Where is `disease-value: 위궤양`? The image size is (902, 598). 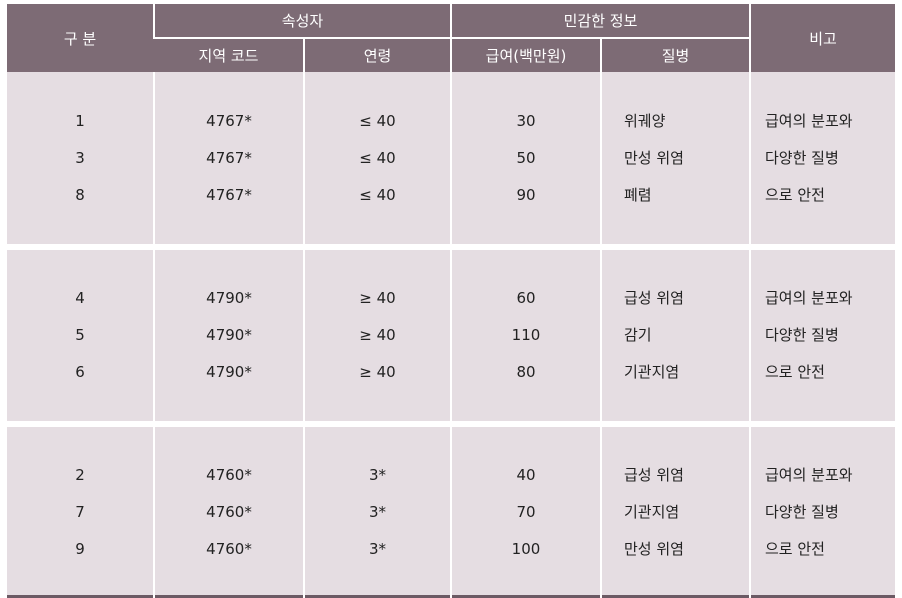 disease-value: 위궤양 is located at coordinates (645, 120).